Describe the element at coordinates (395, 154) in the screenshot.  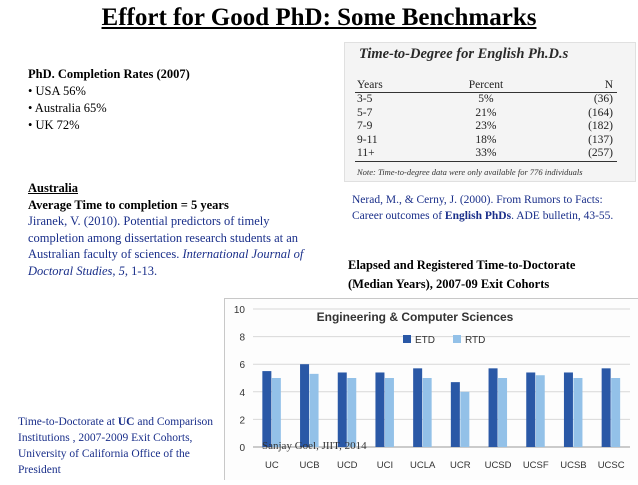
I see `ttd-cell: 11+` at that location.